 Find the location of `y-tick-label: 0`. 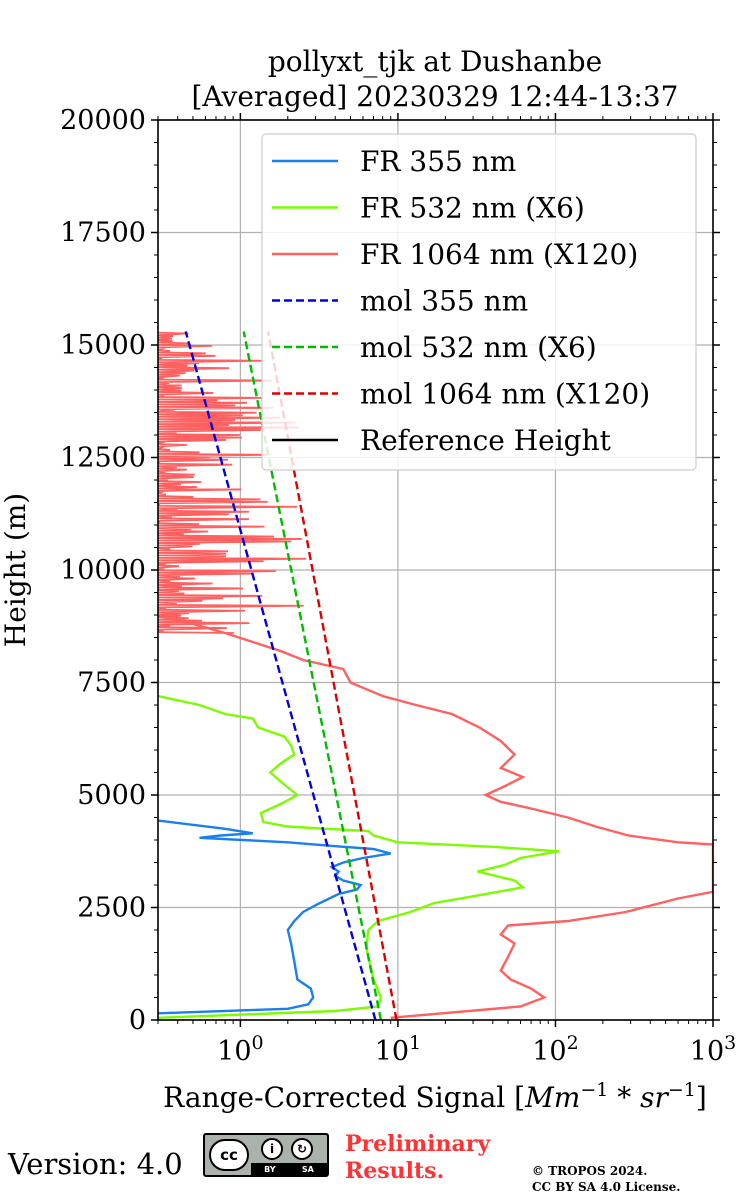

y-tick-label: 0 is located at coordinates (137, 1020).